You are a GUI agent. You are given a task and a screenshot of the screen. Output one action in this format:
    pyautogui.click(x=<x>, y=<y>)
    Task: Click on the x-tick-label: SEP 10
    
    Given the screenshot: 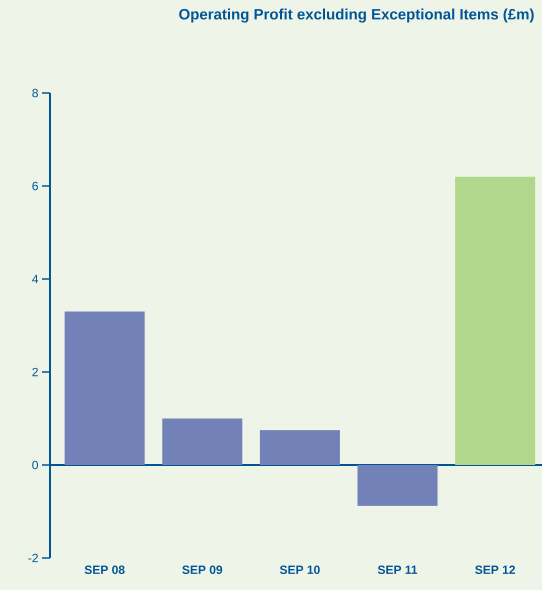 What is the action you would take?
    pyautogui.click(x=300, y=570)
    